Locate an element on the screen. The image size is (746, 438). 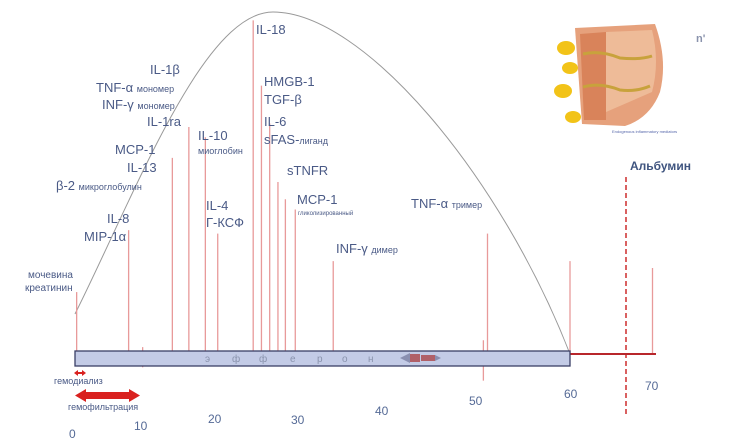
track-letter: е is located at coordinates (293, 359).